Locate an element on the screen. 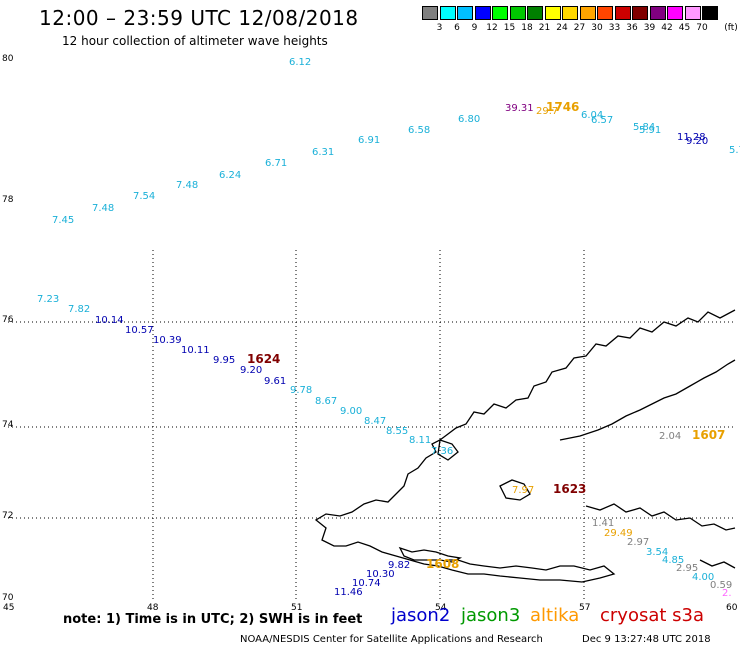  wave-height-value: 3.54 is located at coordinates (657, 552).